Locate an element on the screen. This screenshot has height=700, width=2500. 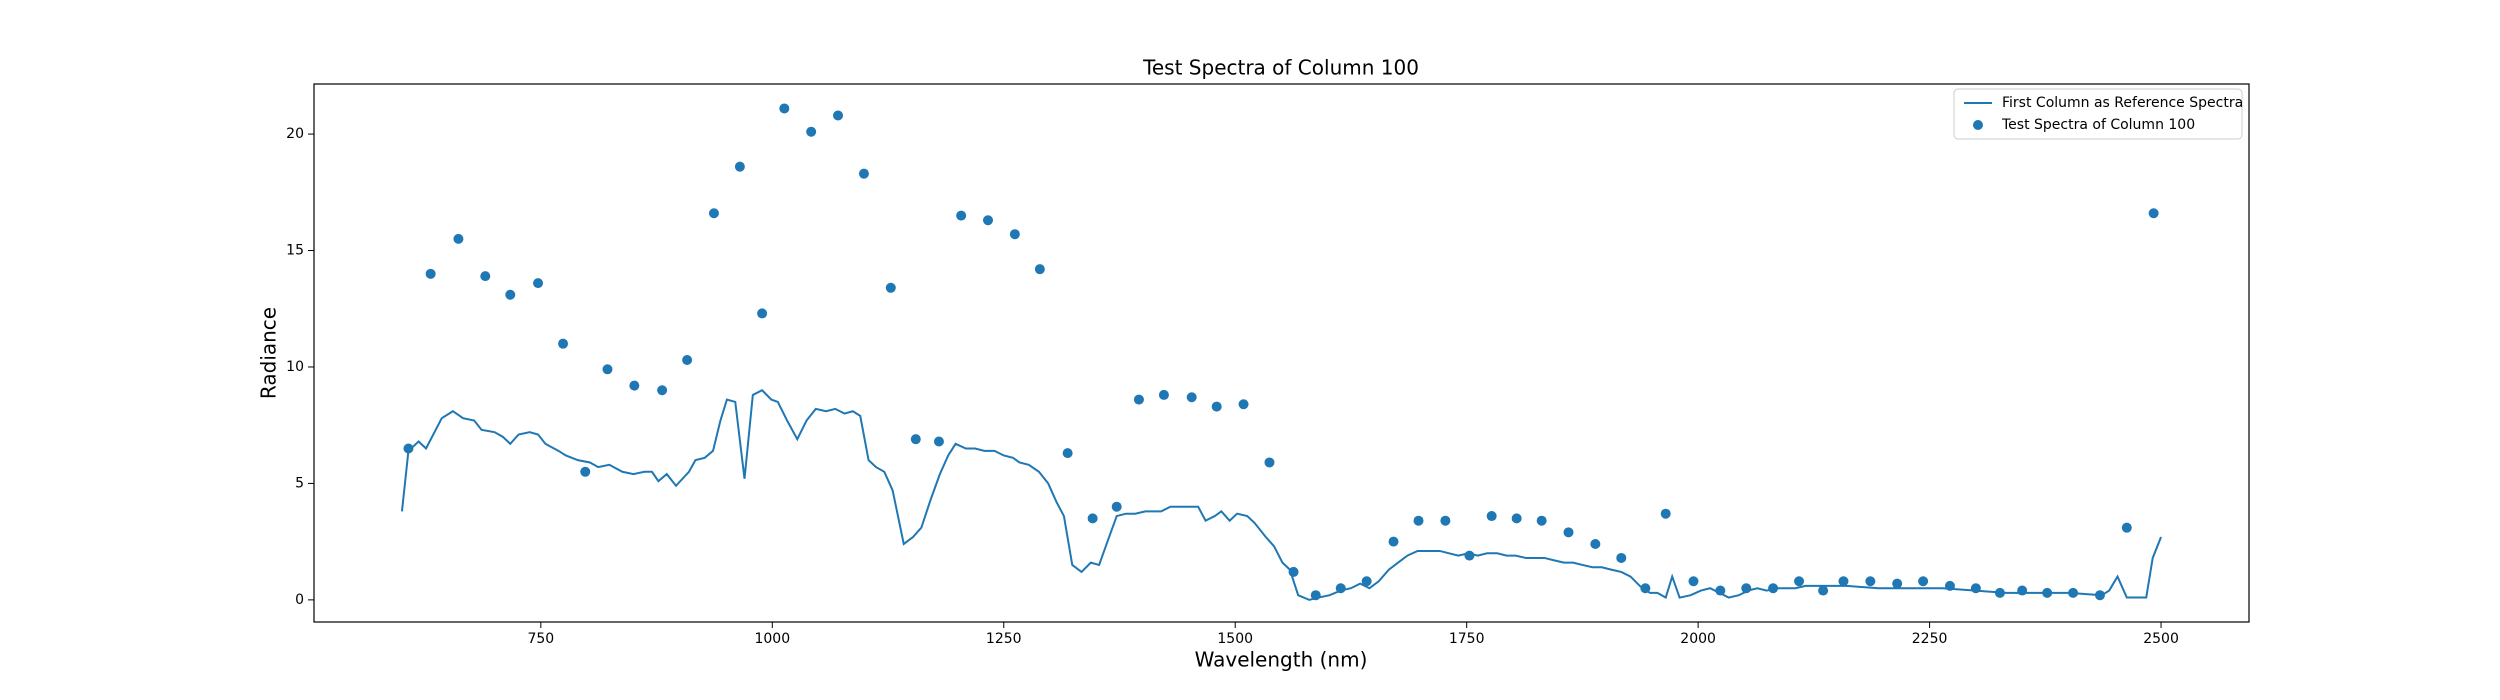
x-tick-label: 1250 is located at coordinates (1004, 639).